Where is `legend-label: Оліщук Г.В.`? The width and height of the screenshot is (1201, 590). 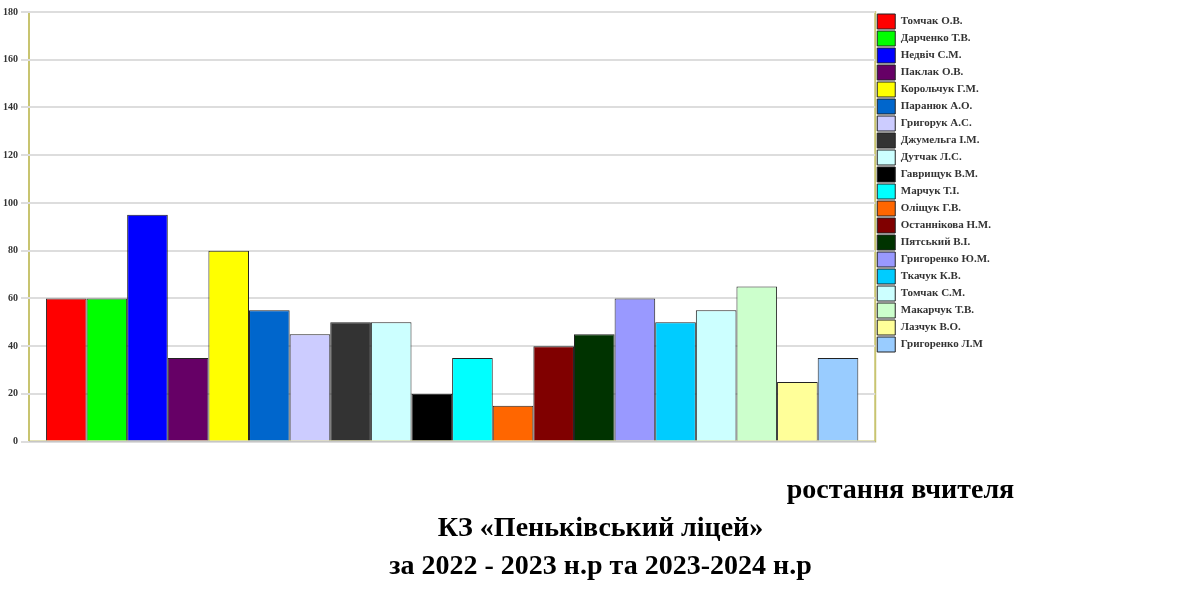
legend-label: Оліщук Г.В. is located at coordinates (931, 207).